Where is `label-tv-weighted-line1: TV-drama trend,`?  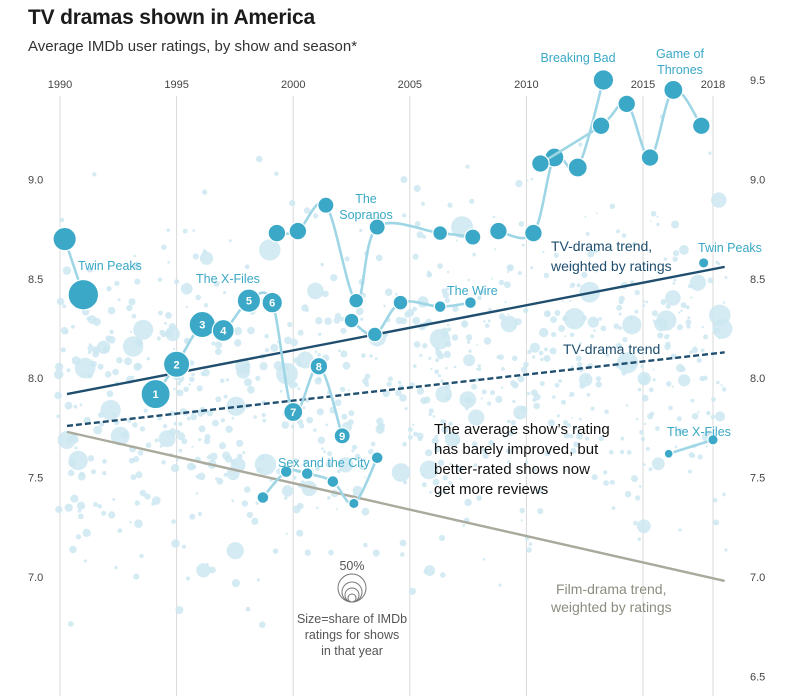
label-tv-weighted-line1: TV-drama trend, is located at coordinates (601, 246).